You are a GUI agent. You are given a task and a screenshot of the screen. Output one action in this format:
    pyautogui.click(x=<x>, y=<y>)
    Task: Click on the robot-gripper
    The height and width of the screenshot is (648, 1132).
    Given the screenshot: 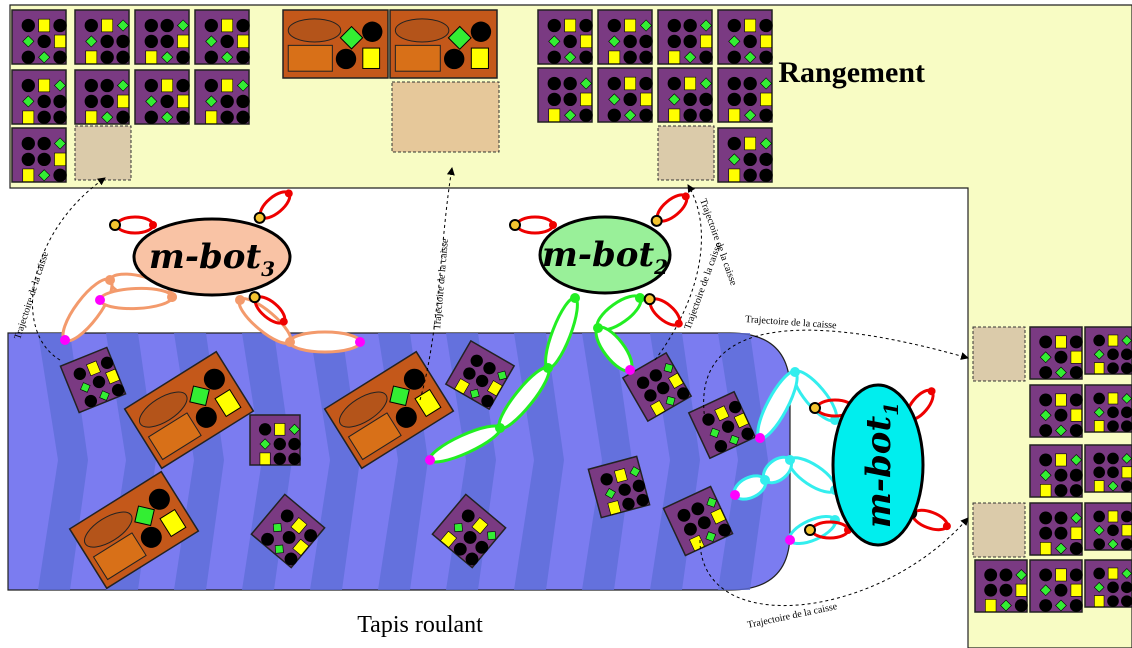 What is the action you would take?
    pyautogui.click(x=133, y=225)
    